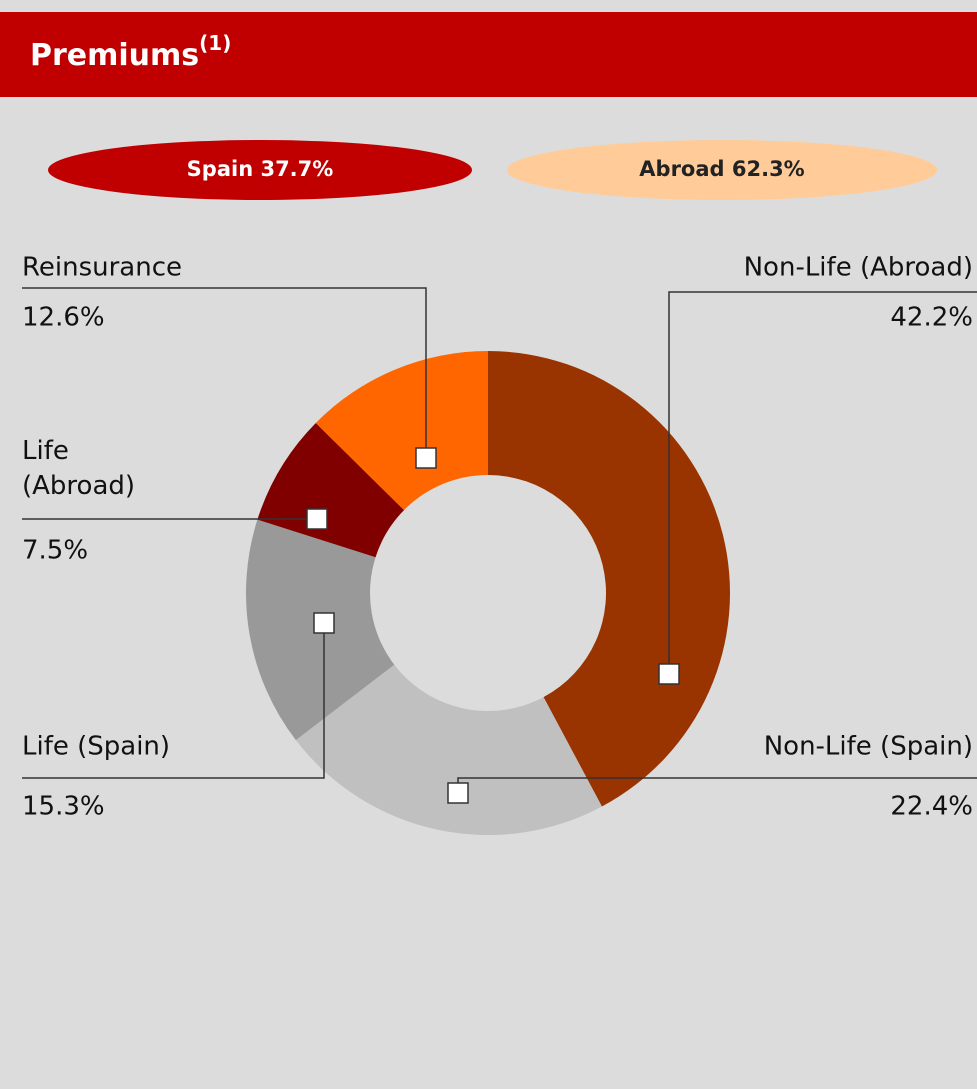 Image resolution: width=977 pixels, height=1089 pixels. Describe the element at coordinates (931, 318) in the screenshot. I see `value-label: 42.2%` at that location.